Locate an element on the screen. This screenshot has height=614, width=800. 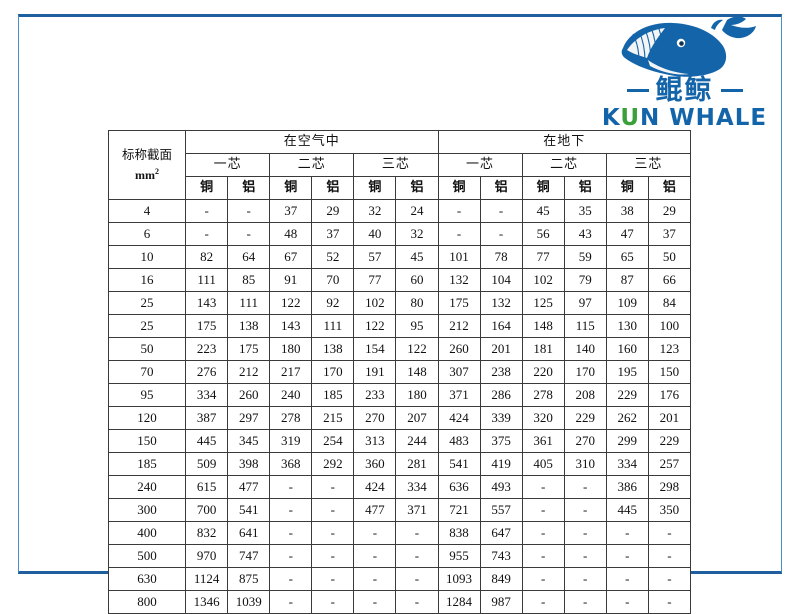
cell-nominal-section: 70 is located at coordinates (147, 372).